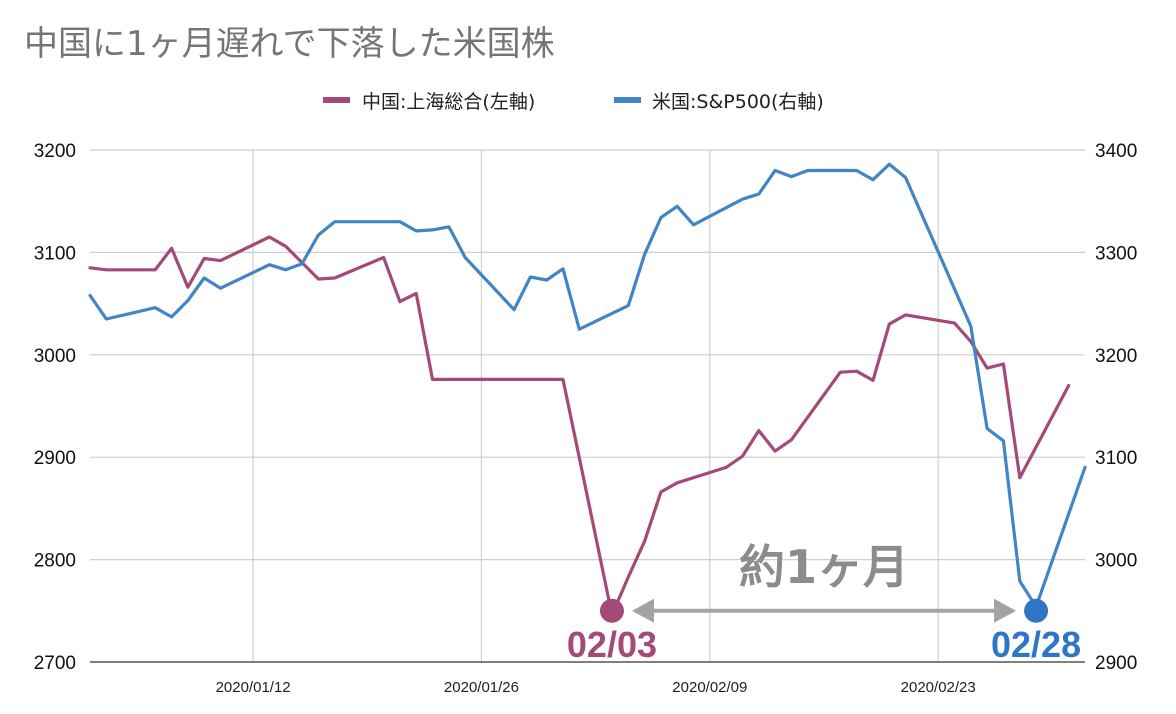 This screenshot has width=1176, height=714. What do you see at coordinates (1116, 663) in the screenshot?
I see `y-right-tick-label: 2900` at bounding box center [1116, 663].